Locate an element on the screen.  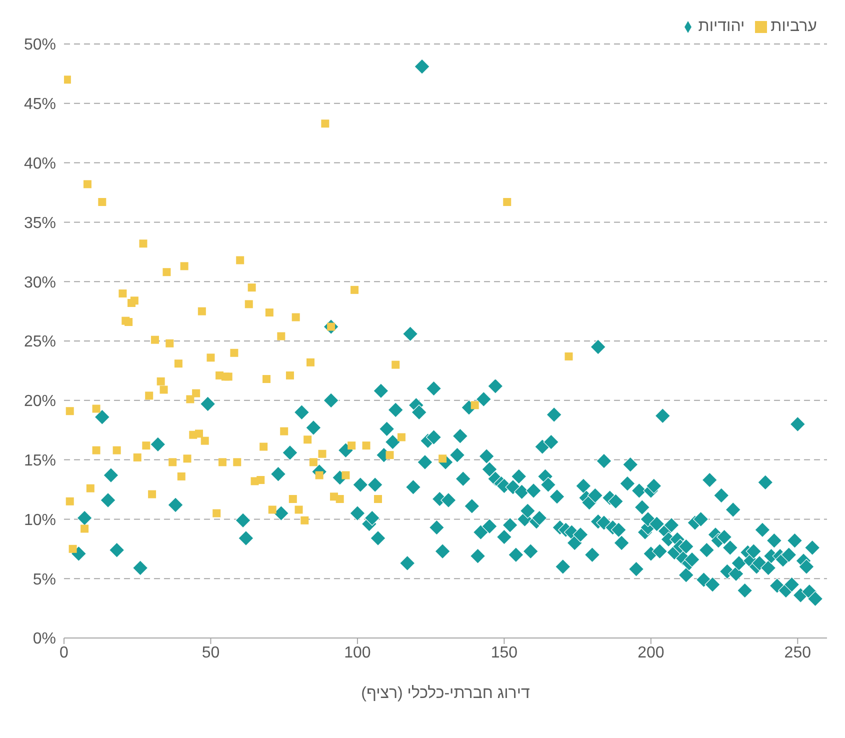
x-tick-label: 0 is located at coordinates (64, 653).